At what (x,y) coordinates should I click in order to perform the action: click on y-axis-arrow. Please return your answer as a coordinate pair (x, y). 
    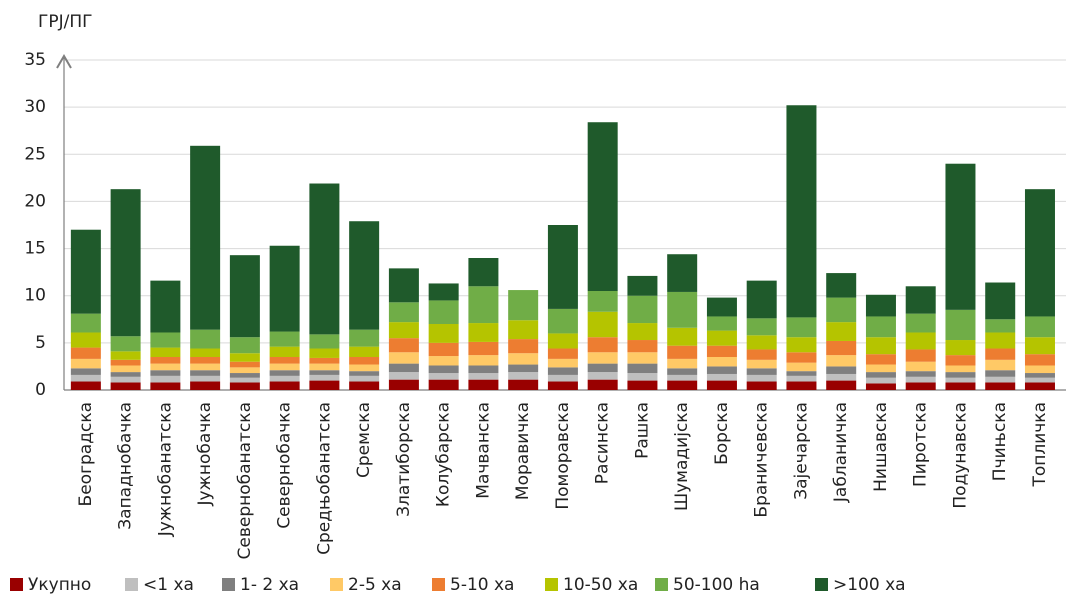
    Looking at the image, I should click on (64, 61).